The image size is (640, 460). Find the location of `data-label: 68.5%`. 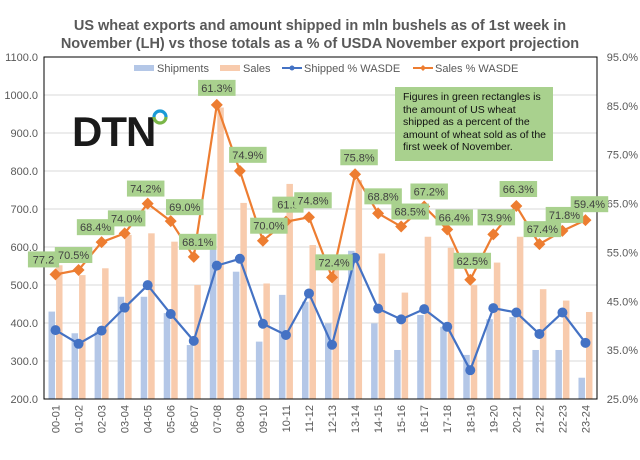

data-label: 68.5% is located at coordinates (410, 213).